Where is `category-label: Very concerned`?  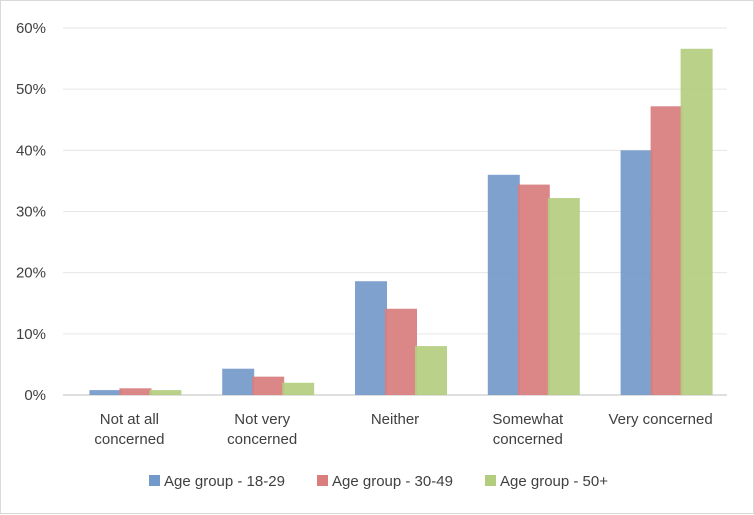
category-label: Very concerned is located at coordinates (660, 419).